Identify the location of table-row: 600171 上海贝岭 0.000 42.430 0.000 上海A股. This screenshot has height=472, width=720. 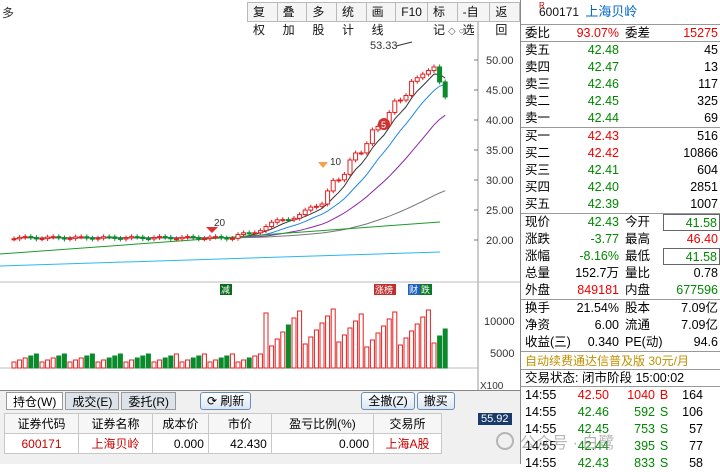
(223, 443).